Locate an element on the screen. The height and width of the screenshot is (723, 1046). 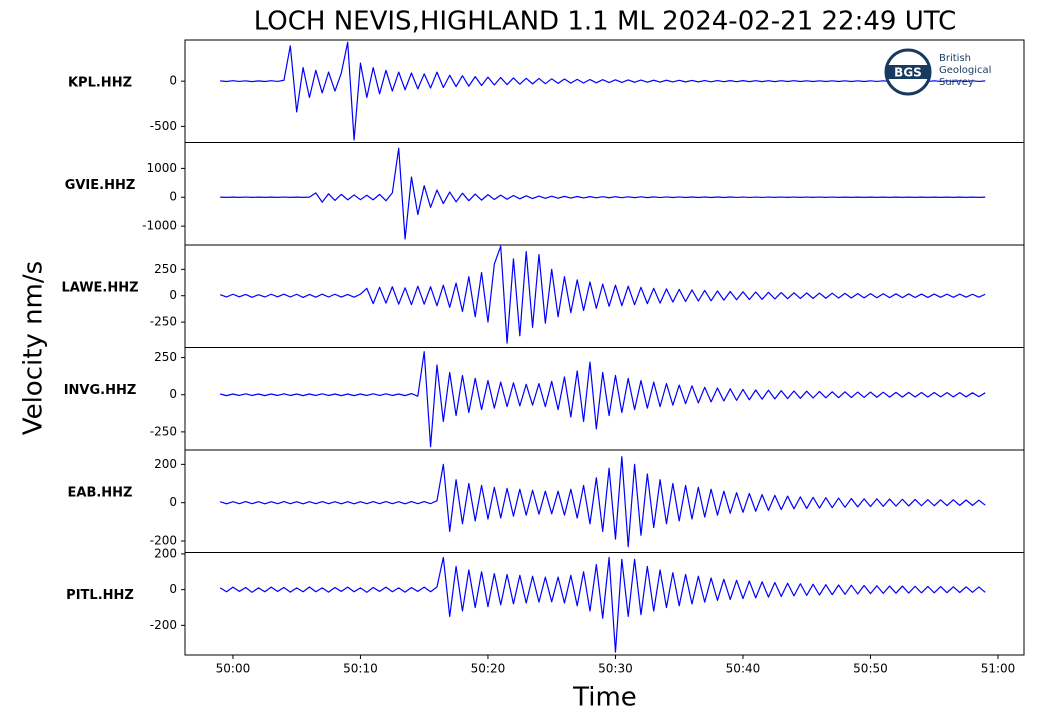
x-tick-label: 50:00 is located at coordinates (233, 669).